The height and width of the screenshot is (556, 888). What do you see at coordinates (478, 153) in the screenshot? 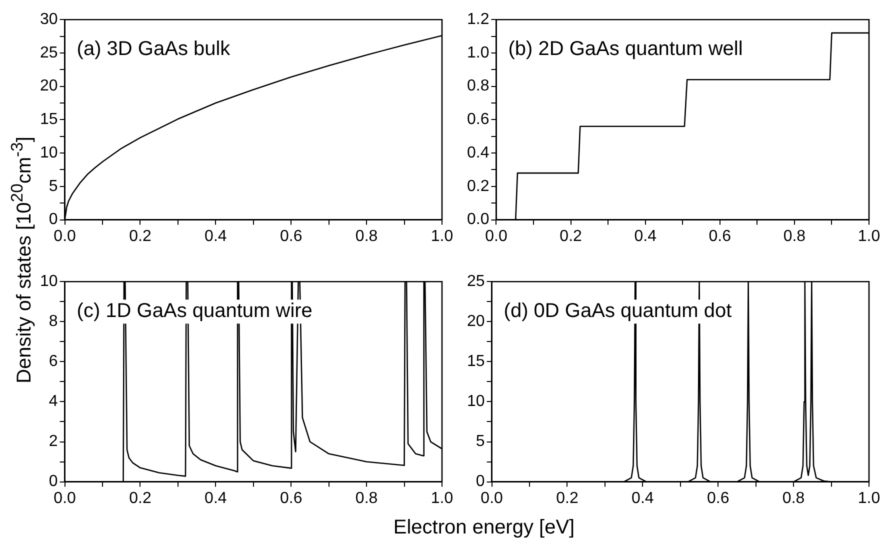
I see `y-tick-label: 0.4` at bounding box center [478, 153].